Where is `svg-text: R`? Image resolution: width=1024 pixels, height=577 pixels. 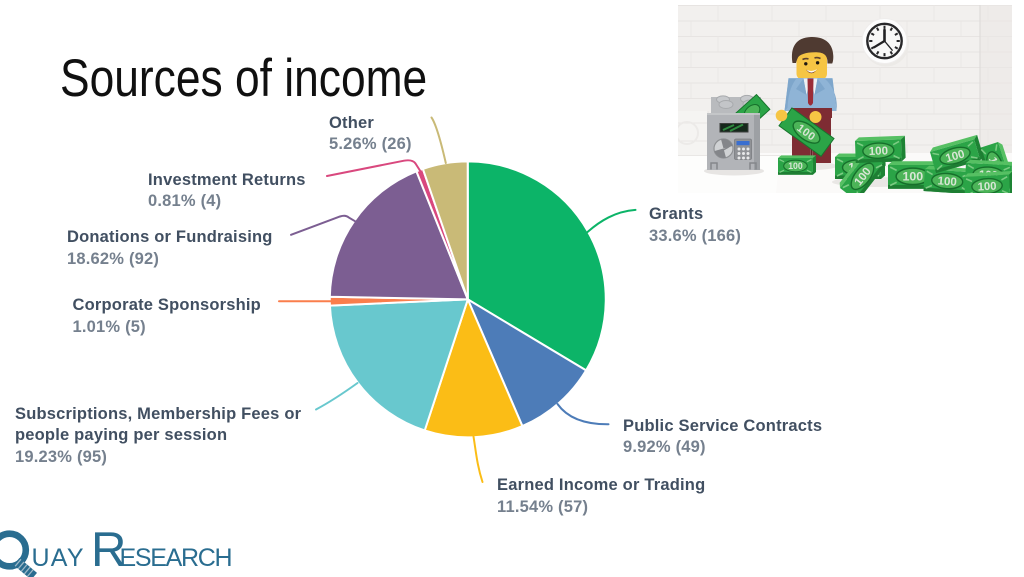 svg-text: R is located at coordinates (108, 550).